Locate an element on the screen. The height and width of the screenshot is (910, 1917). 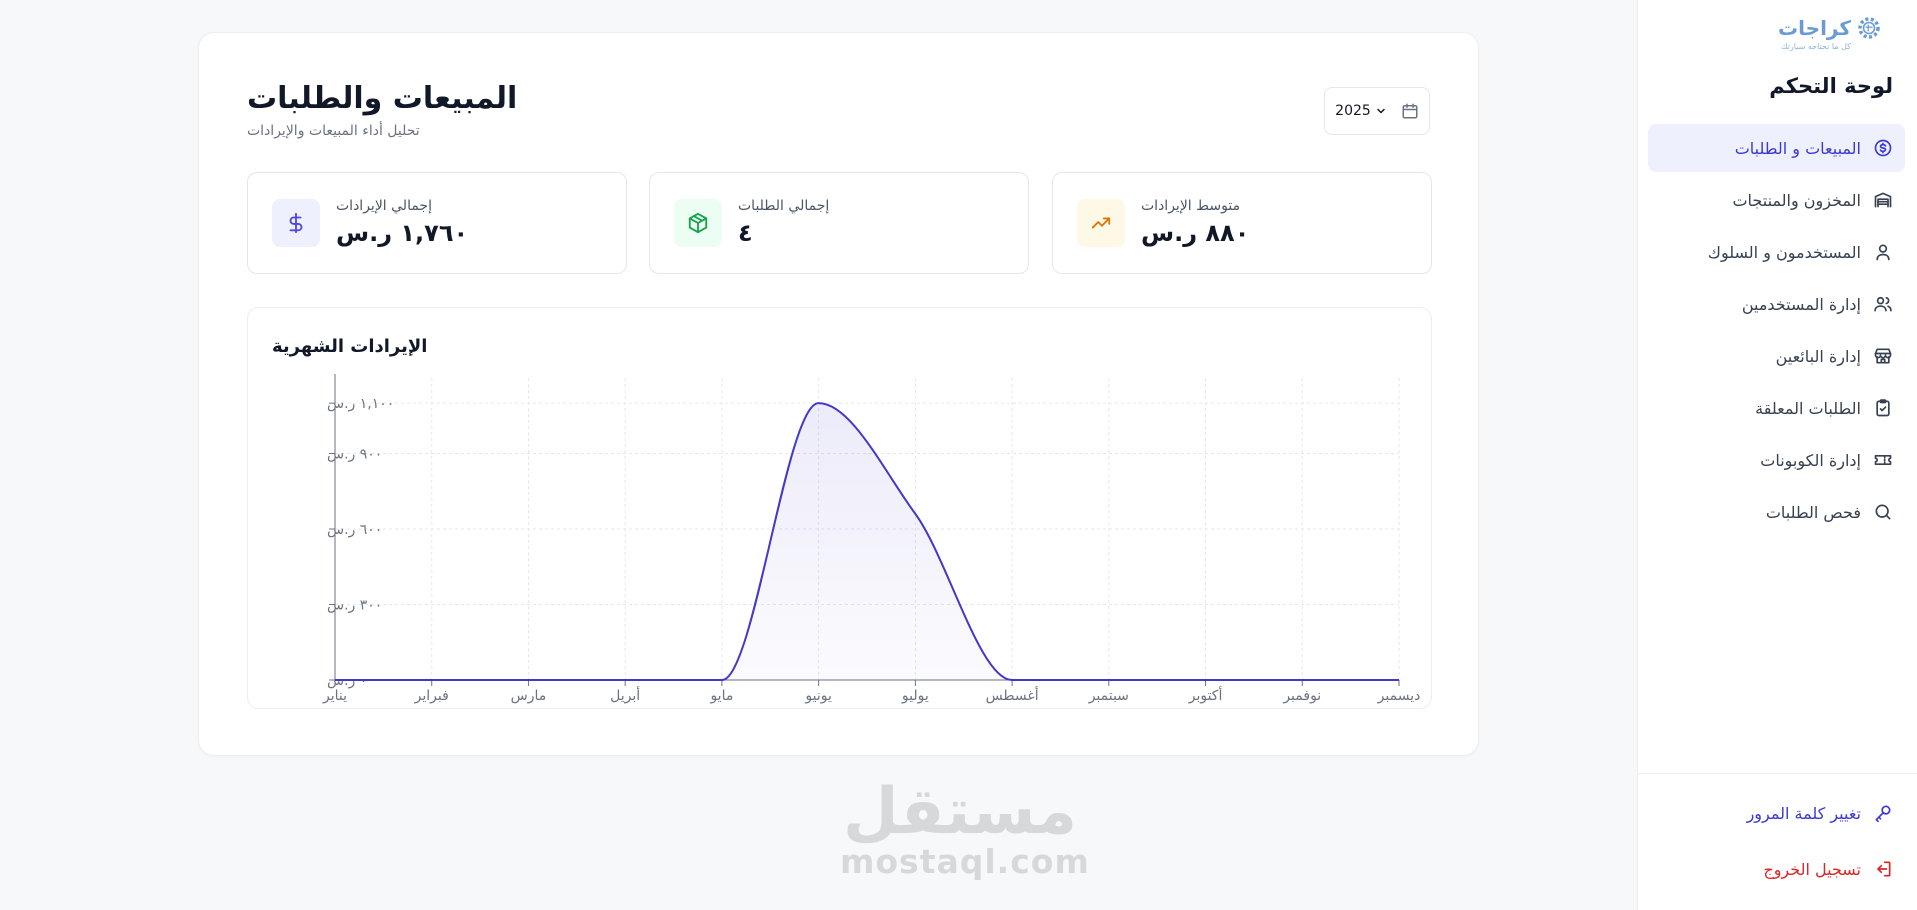
sidebar-item-inventory: المخزون والمنتجات is located at coordinates (1776, 200).